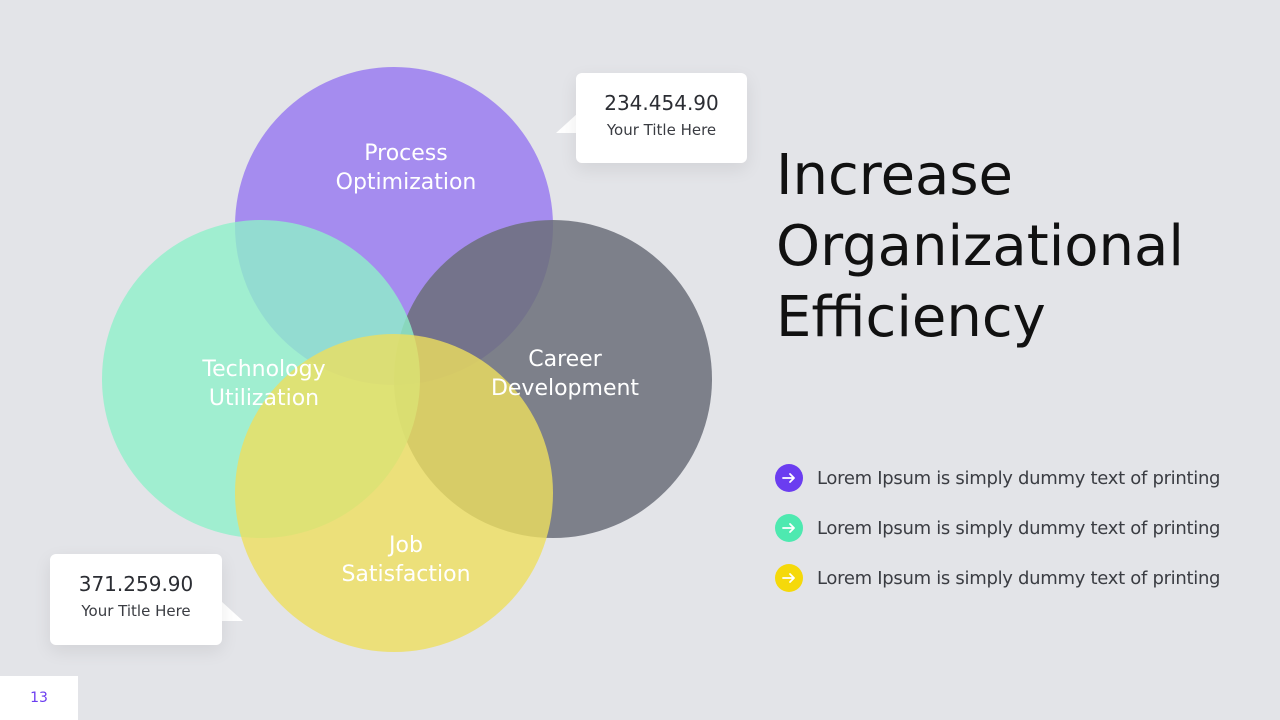  Describe the element at coordinates (661, 103) in the screenshot. I see `callout-value: 234.454.90` at that location.